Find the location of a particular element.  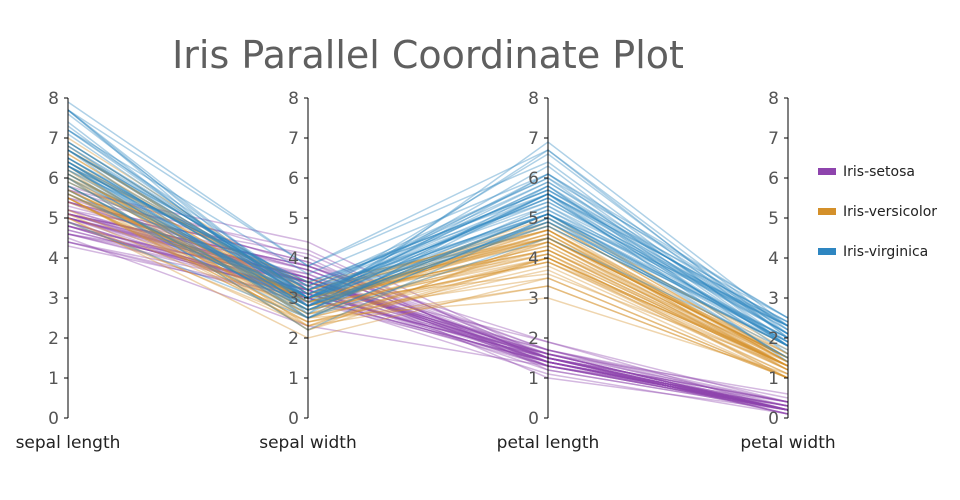

tick-label: 4 is located at coordinates (53, 259).